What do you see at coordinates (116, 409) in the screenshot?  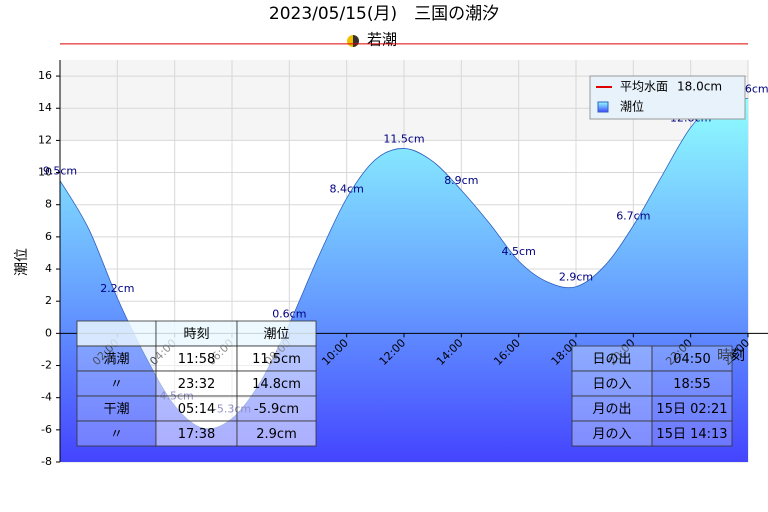 I see `tide-table-text: 干潮` at bounding box center [116, 409].